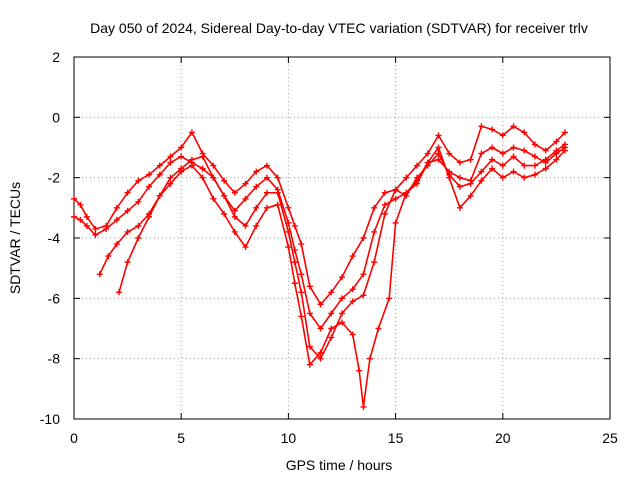 The image size is (640, 480). Describe the element at coordinates (54, 238) in the screenshot. I see `y-tick-label: -4` at that location.